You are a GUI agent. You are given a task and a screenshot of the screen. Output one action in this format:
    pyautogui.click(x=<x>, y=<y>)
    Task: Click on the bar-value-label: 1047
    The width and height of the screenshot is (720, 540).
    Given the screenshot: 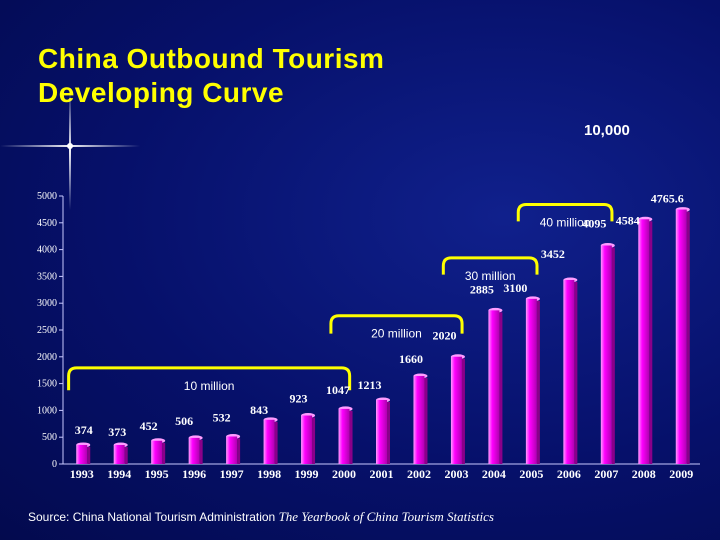 What is the action you would take?
    pyautogui.click(x=338, y=390)
    